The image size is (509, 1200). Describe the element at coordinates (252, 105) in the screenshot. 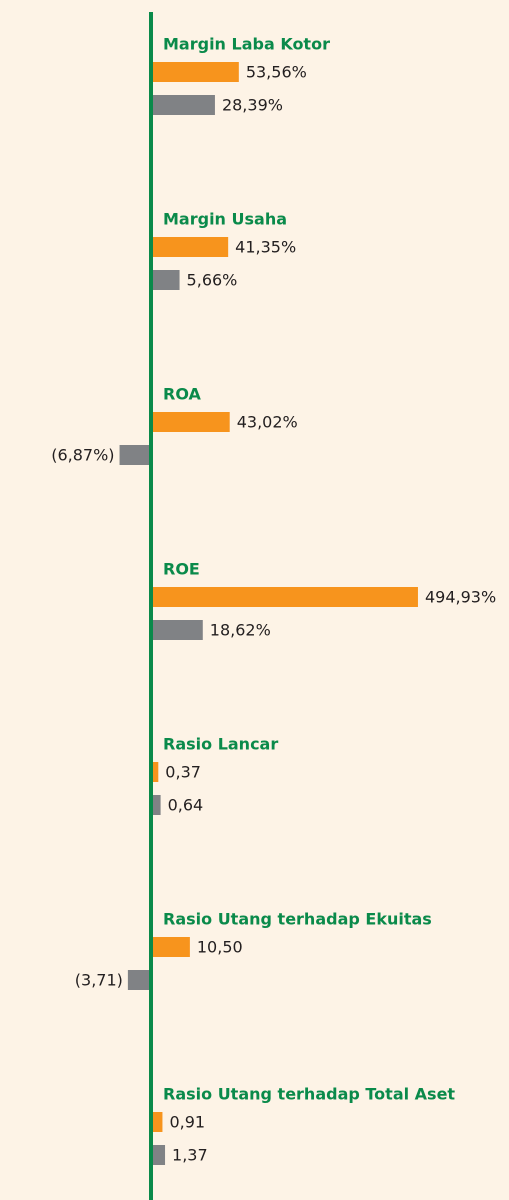

I see `value-label: 28,39%` at that location.